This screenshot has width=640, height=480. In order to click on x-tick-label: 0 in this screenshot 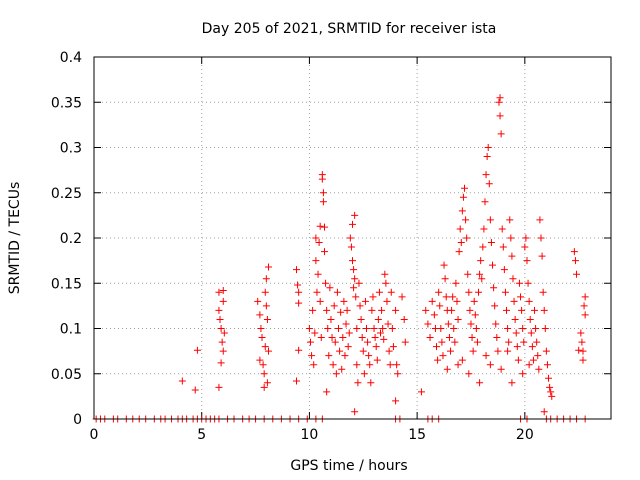, I will do `click(94, 435)`.